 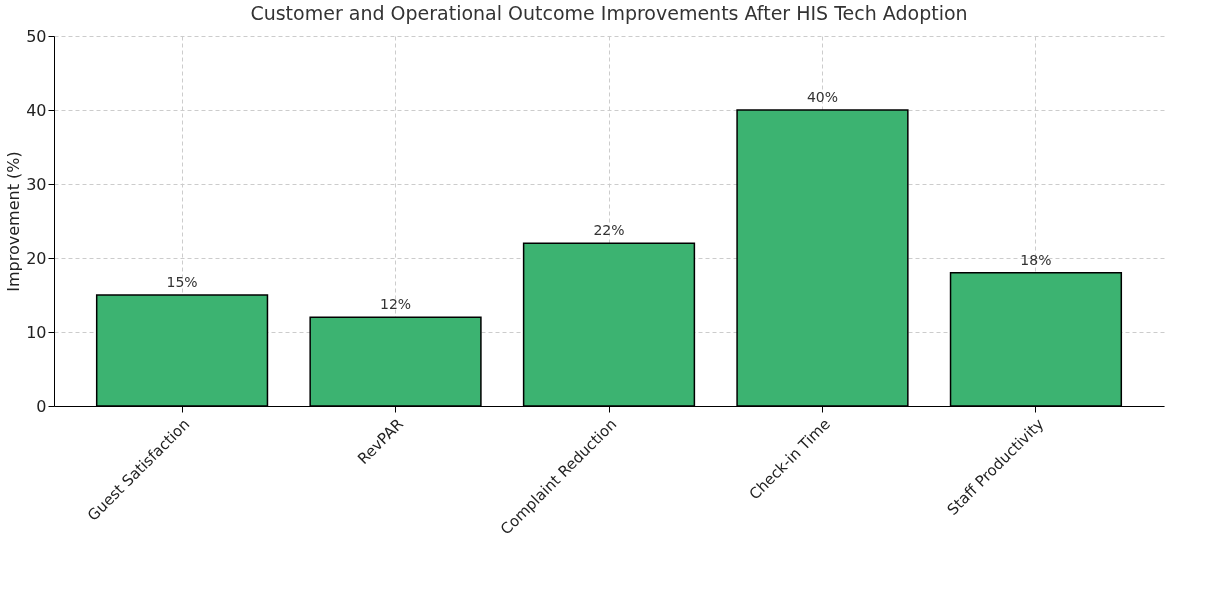 What do you see at coordinates (36, 332) in the screenshot?
I see `y-tick-label: 10` at bounding box center [36, 332].